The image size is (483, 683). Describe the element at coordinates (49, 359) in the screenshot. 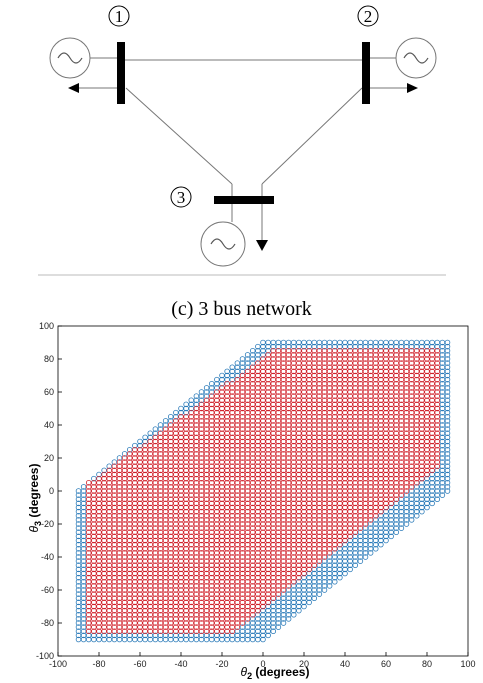

I see `y-tick-label: 80` at that location.